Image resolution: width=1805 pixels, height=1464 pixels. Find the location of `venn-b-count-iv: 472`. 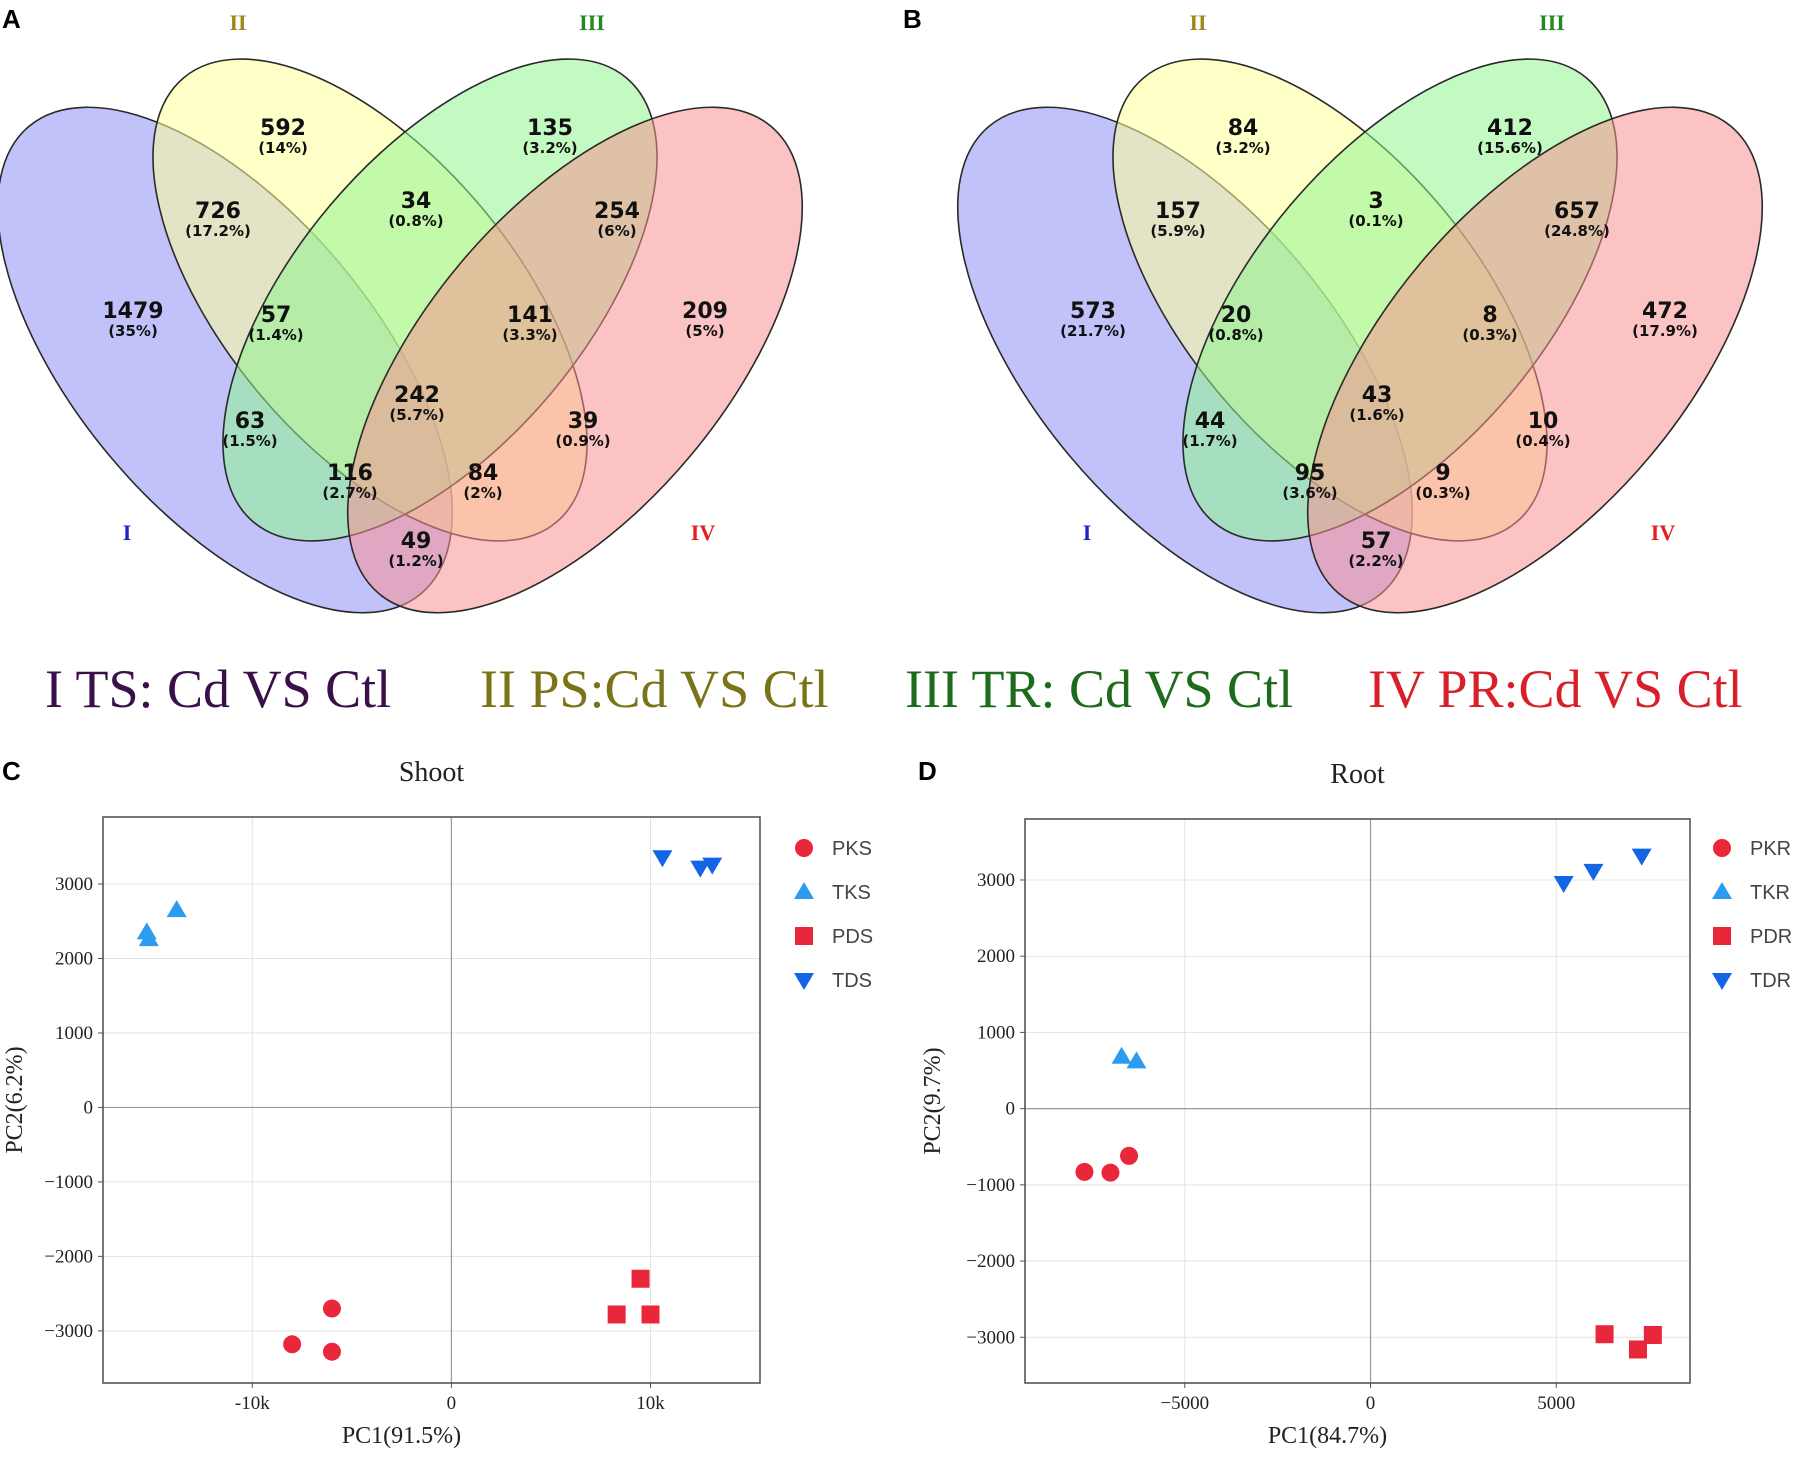

venn-b-count-iv: 472 is located at coordinates (1665, 311).